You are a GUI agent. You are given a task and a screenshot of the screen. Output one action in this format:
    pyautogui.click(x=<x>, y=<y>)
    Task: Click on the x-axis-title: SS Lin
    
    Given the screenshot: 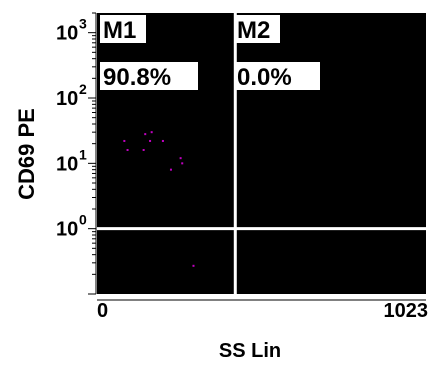 What is the action you would take?
    pyautogui.click(x=250, y=351)
    